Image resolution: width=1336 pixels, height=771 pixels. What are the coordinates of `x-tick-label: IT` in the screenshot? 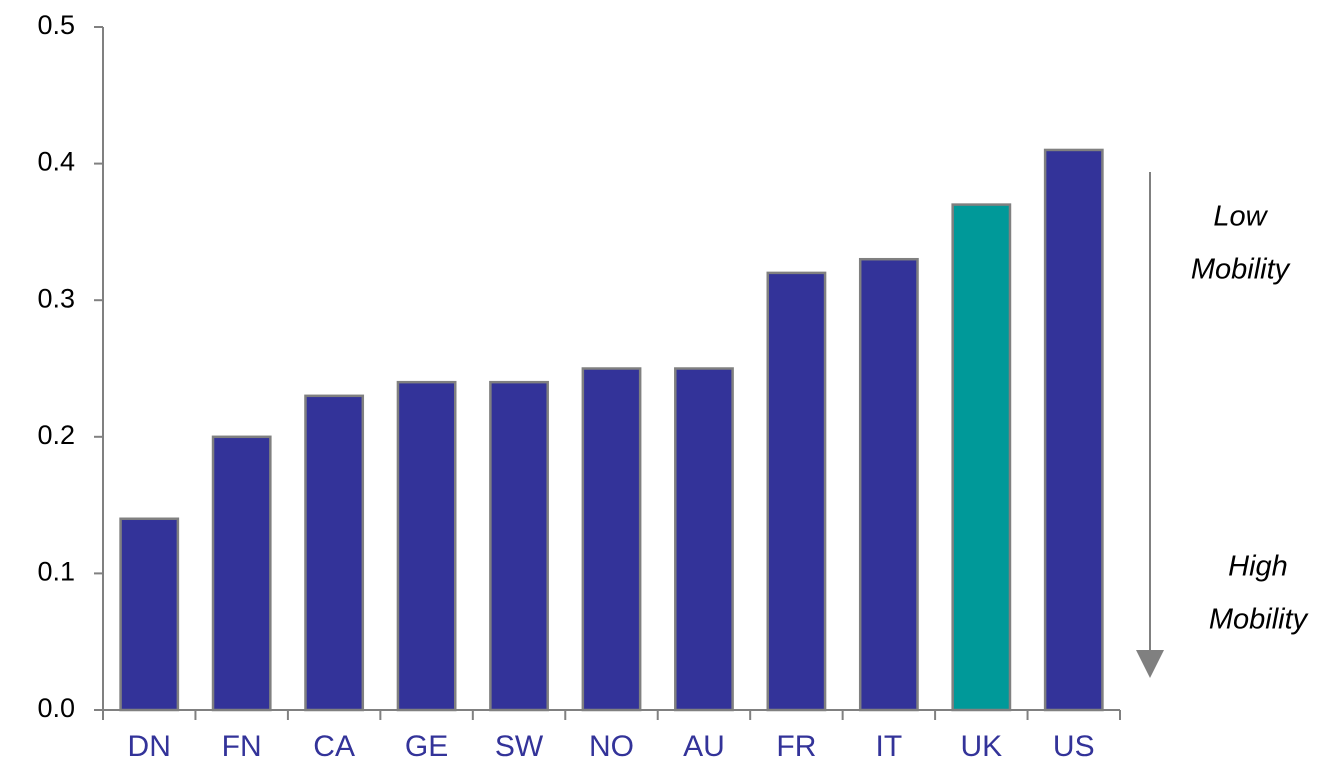 It's located at (889, 746).